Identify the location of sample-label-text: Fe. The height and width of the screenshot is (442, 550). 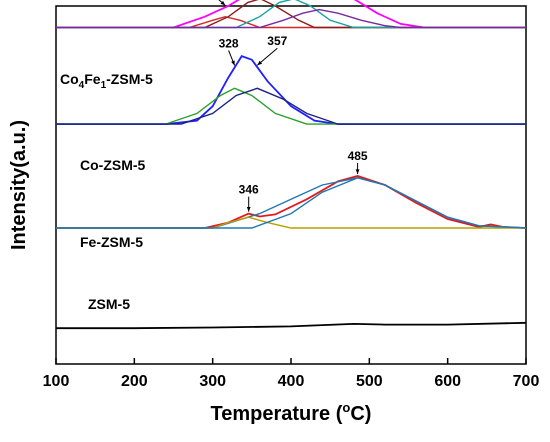
(92, 79).